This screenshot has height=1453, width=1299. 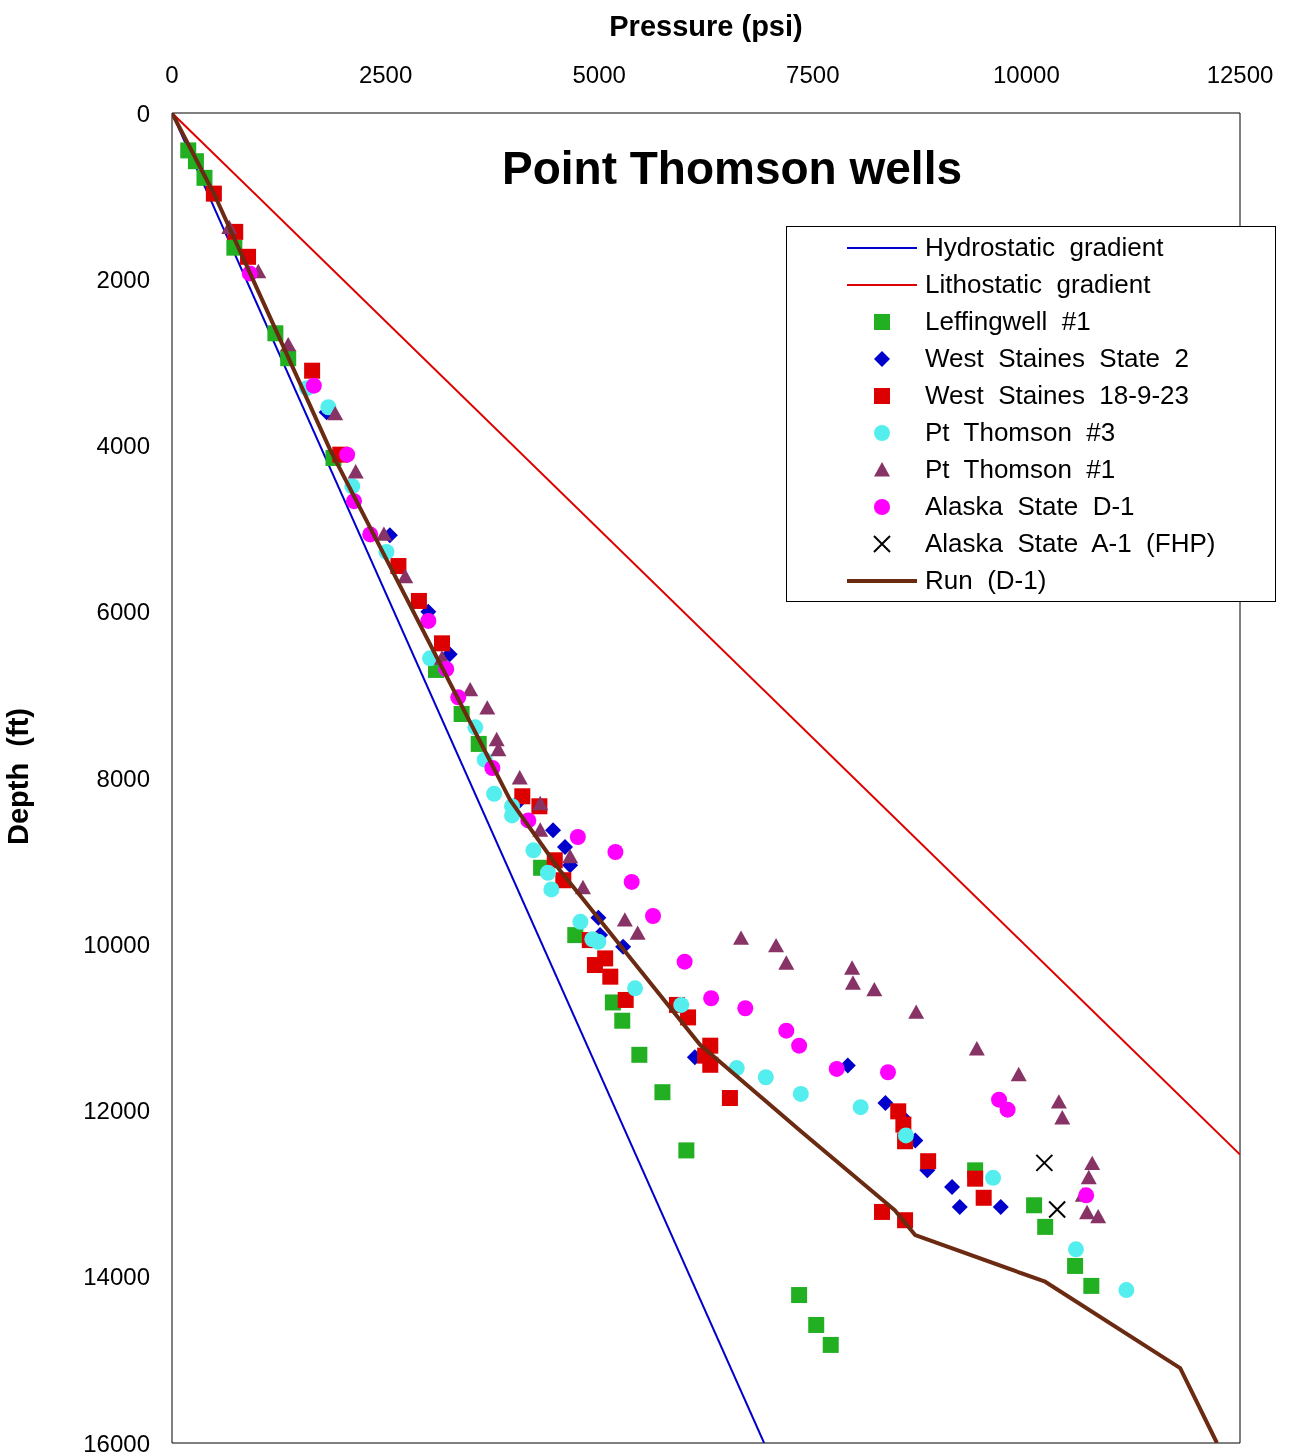 I want to click on y-tick-label: 12000, so click(x=116, y=1111).